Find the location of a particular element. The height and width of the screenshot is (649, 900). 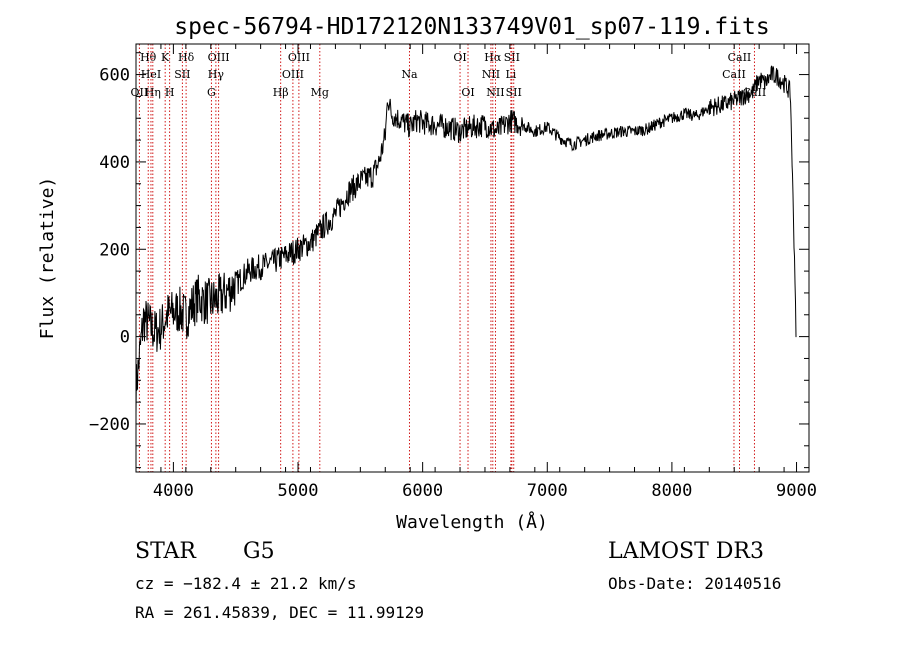

x-tick-label: 5000 is located at coordinates (298, 491).